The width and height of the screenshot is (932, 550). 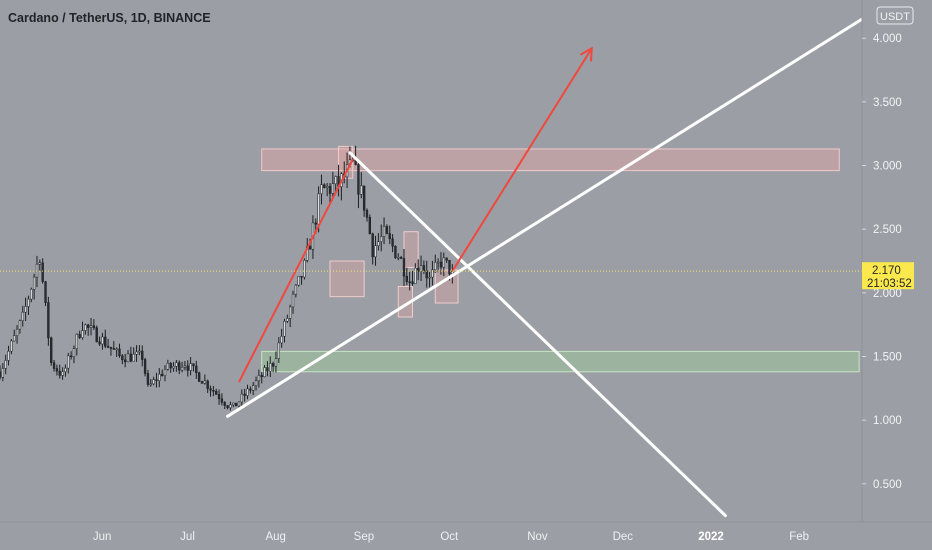 What do you see at coordinates (550, 160) in the screenshot?
I see `resistance-zone` at bounding box center [550, 160].